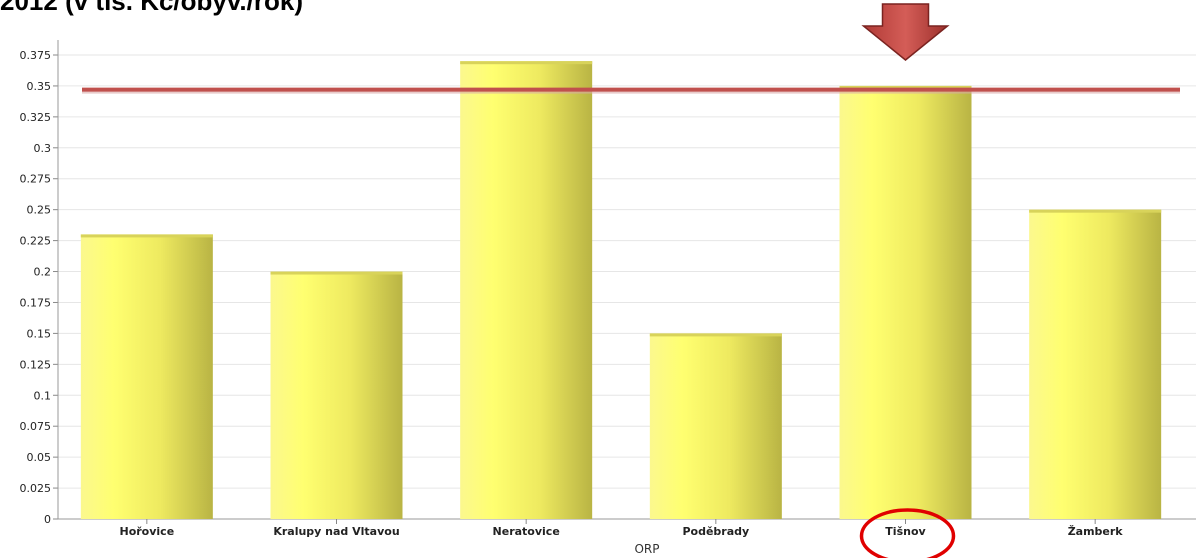 The width and height of the screenshot is (1202, 558). Describe the element at coordinates (43, 395) in the screenshot. I see `y-tick-label: 0.1` at that location.